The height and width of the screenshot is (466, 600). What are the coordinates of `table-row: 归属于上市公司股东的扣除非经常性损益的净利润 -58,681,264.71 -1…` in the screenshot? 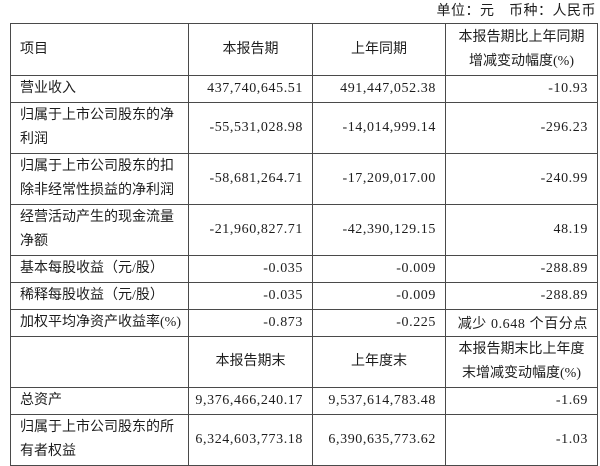 It's located at (304, 179).